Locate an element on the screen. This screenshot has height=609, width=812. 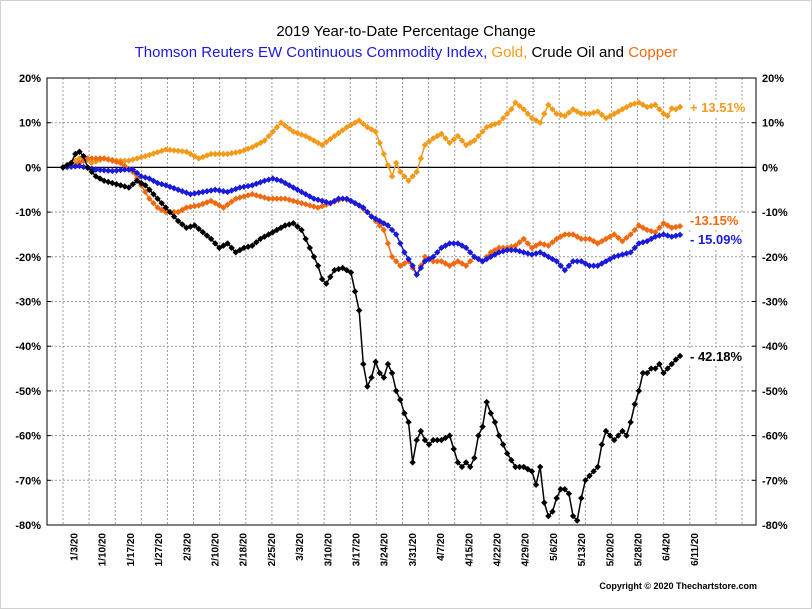
x-tick-label: 5/28/20 is located at coordinates (639, 550).